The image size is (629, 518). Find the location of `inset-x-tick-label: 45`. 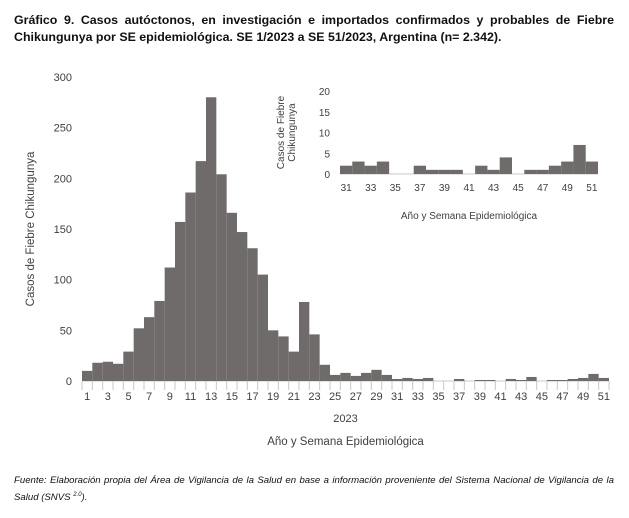

inset-x-tick-label: 45 is located at coordinates (519, 188).